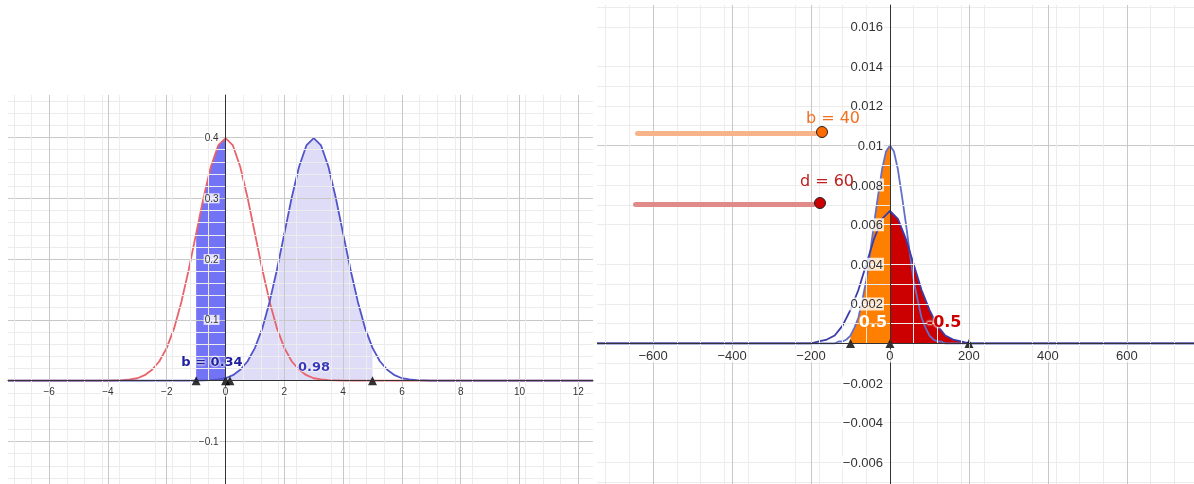 This screenshot has height=484, width=1194. Describe the element at coordinates (811, 356) in the screenshot. I see `x-tick-label: −200` at that location.